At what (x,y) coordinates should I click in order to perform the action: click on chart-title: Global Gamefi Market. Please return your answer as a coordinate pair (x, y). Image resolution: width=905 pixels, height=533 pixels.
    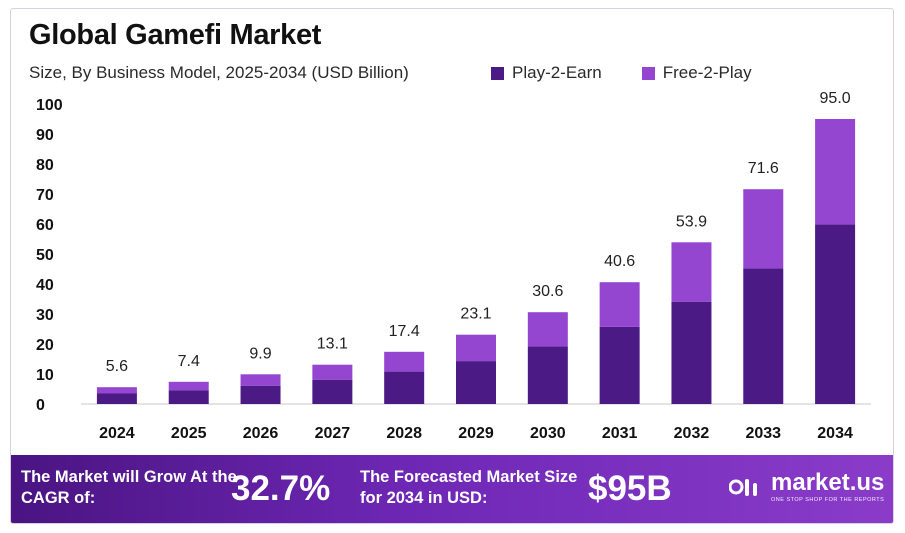
    Looking at the image, I should click on (175, 35).